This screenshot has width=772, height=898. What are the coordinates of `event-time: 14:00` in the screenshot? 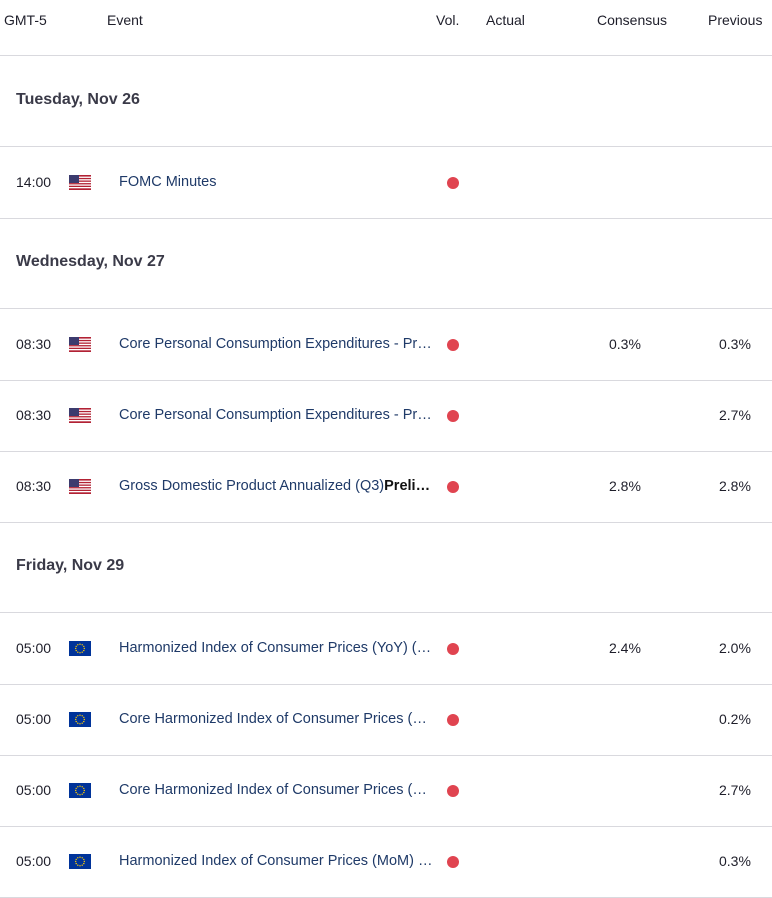 It's located at (34, 182).